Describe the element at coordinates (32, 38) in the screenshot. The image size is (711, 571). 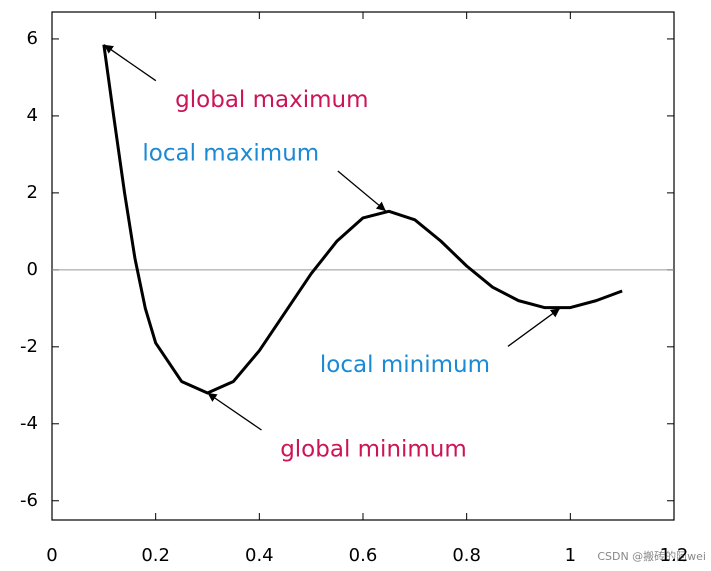
I see `y-tick-label: 6` at that location.